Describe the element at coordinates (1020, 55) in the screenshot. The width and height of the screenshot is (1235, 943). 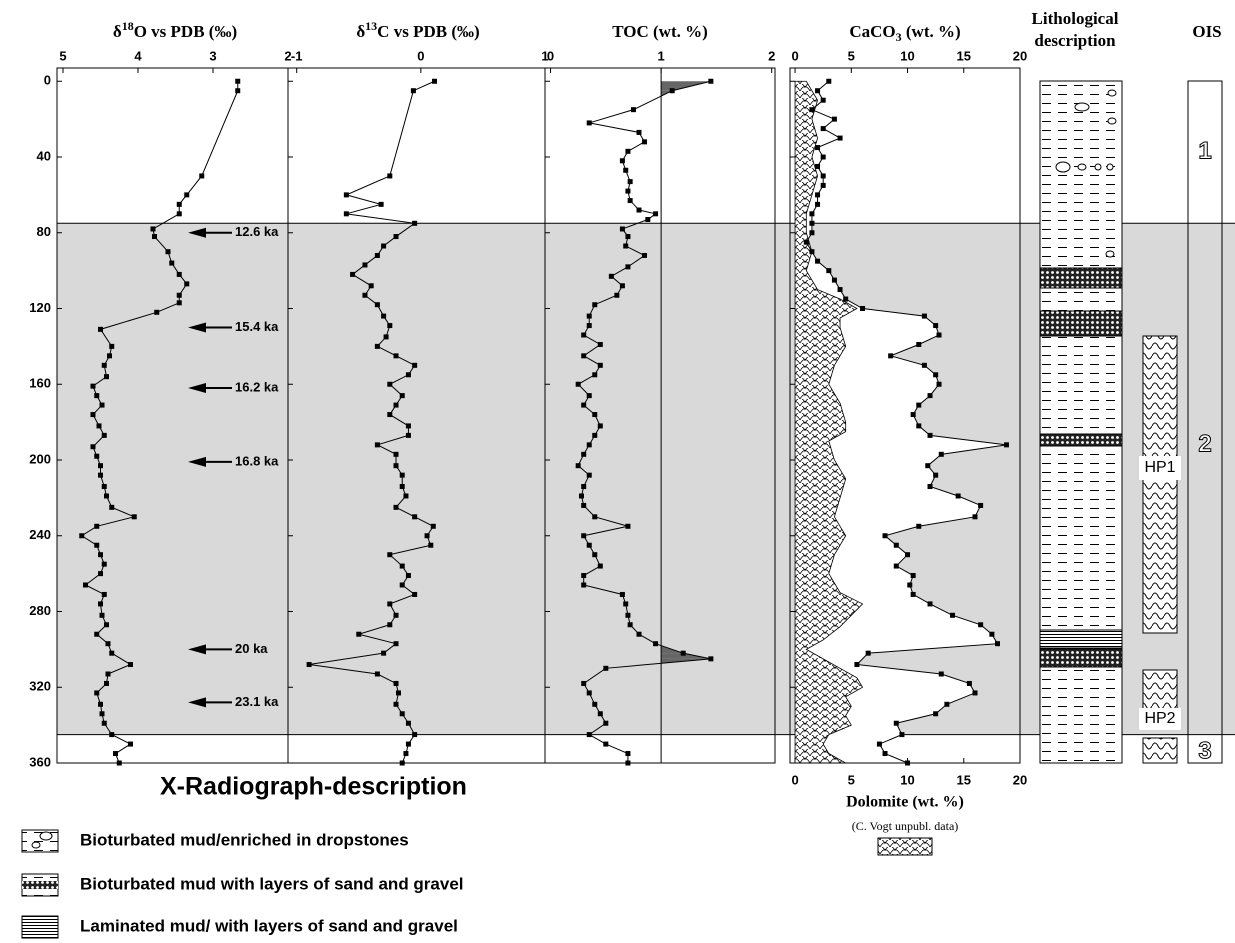
I see `x-tick-label: 20` at that location.